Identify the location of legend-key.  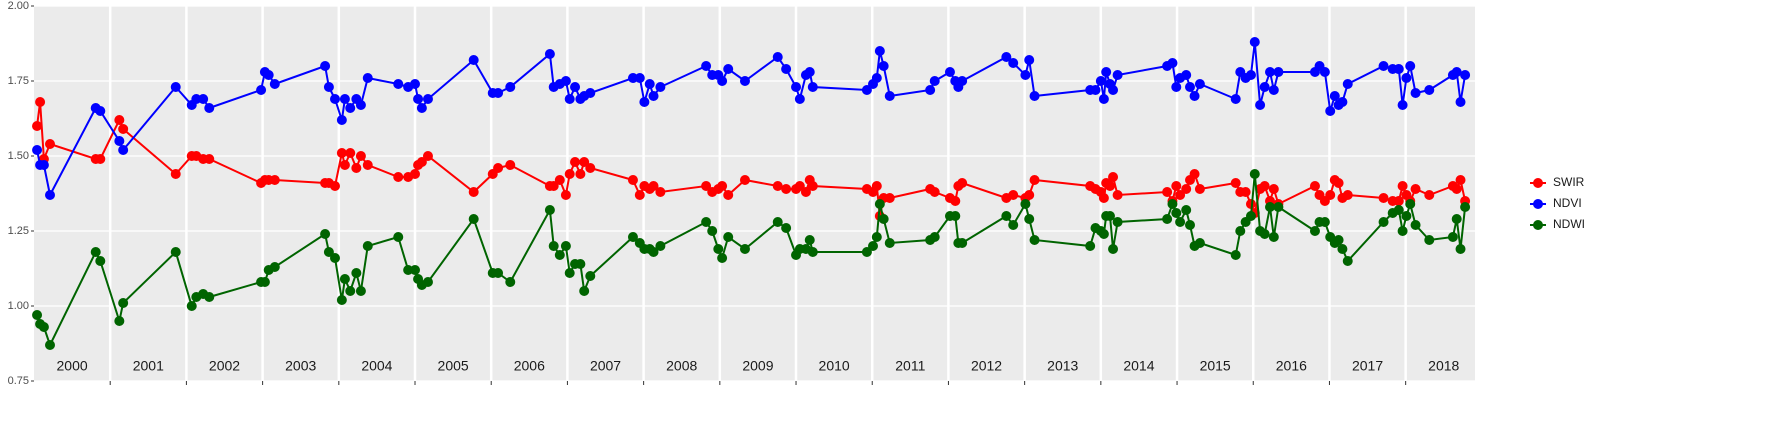
(1538, 204).